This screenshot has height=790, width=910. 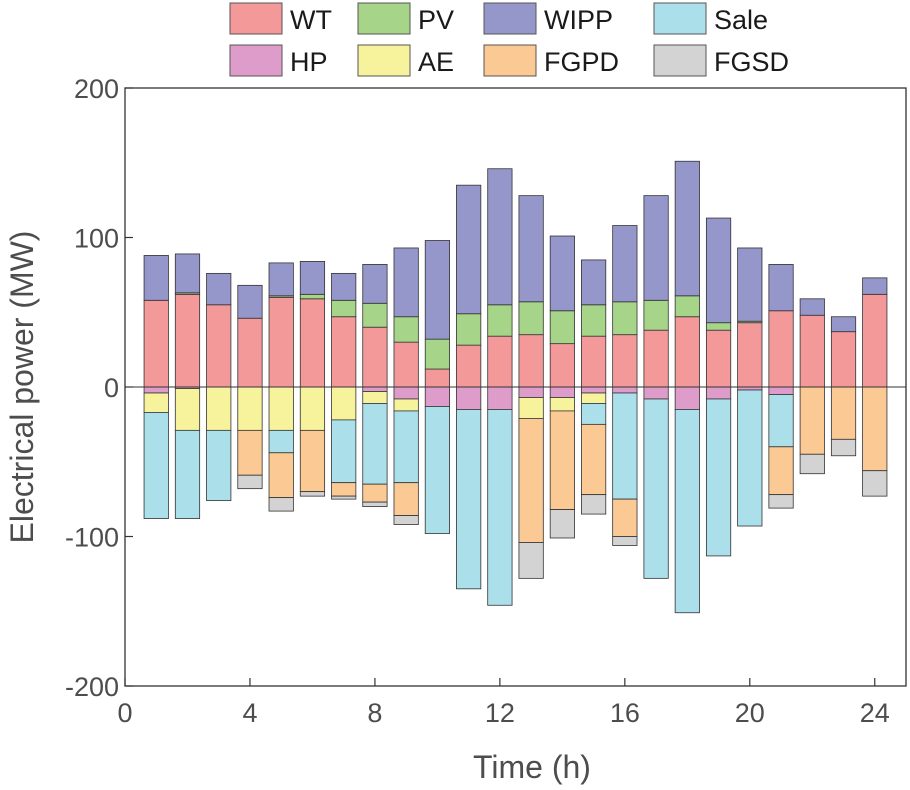 I want to click on bar-sale-h3, so click(x=219, y=465).